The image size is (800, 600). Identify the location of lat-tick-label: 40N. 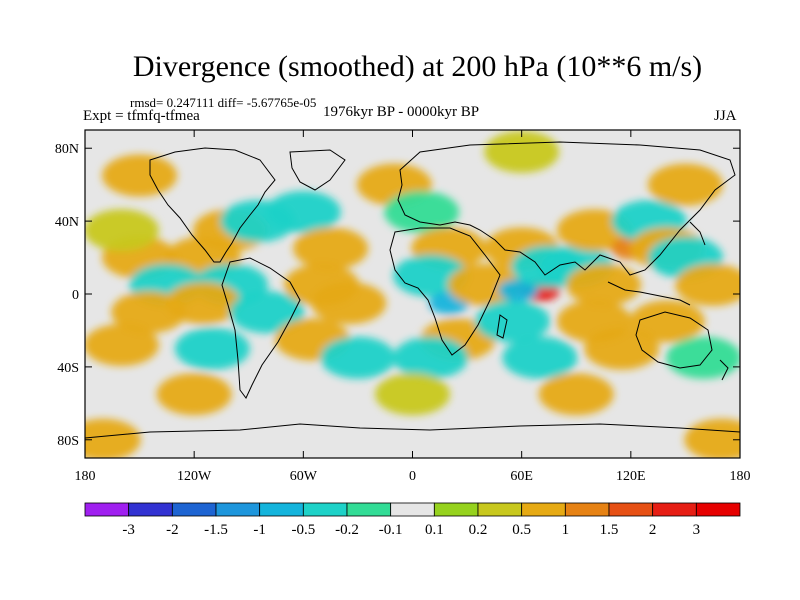
(67, 222).